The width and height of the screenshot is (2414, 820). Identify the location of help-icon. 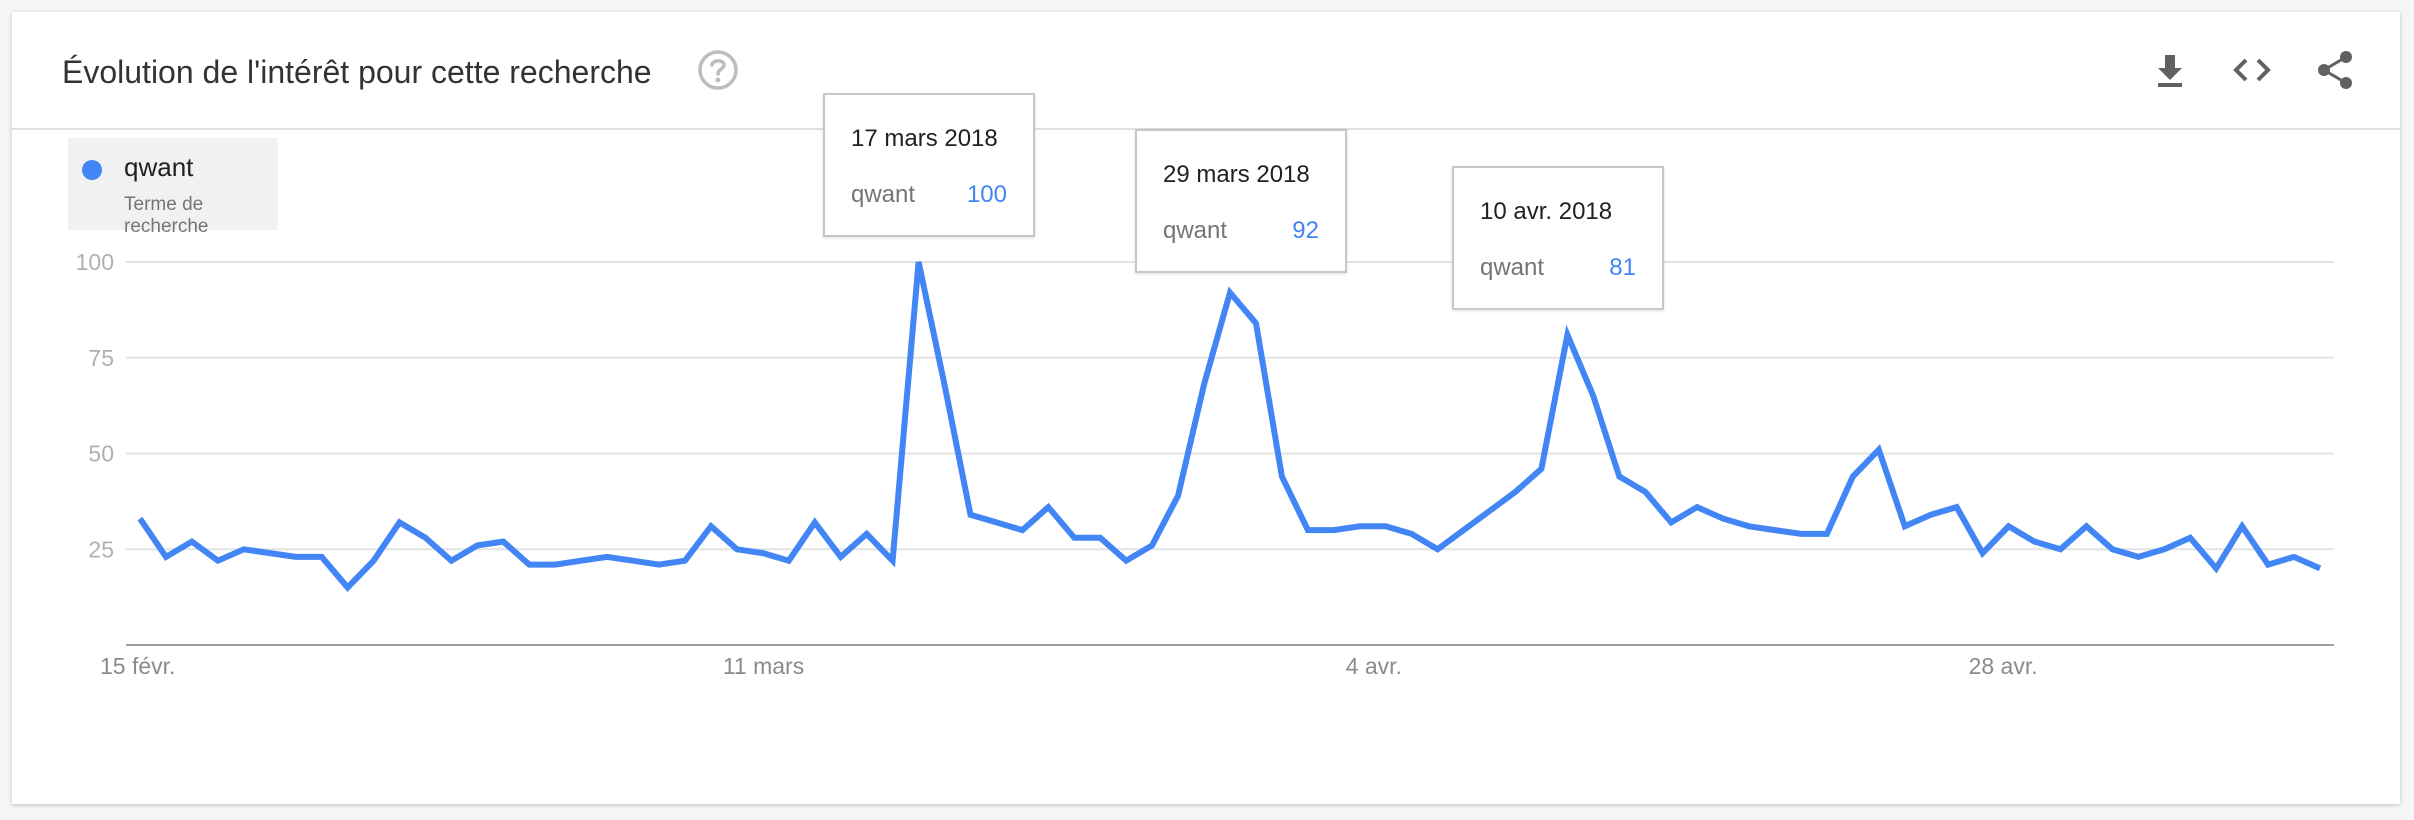
(718, 70).